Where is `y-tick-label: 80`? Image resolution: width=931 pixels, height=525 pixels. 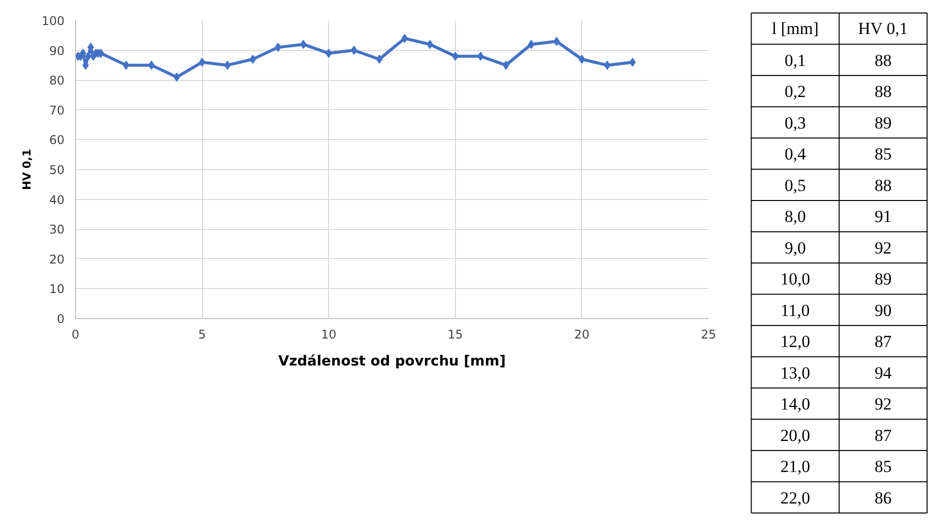
y-tick-label: 80 is located at coordinates (57, 81).